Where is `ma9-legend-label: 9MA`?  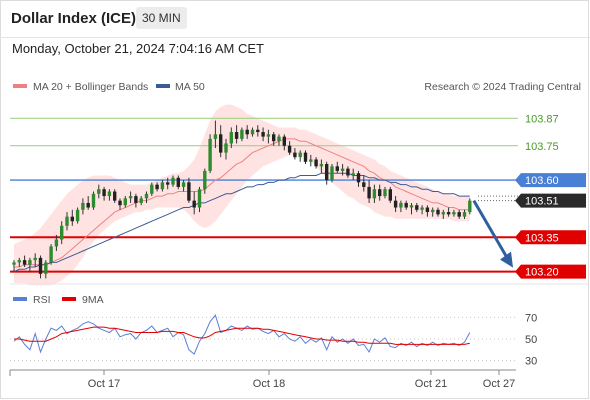
ma9-legend-label: 9MA is located at coordinates (93, 300).